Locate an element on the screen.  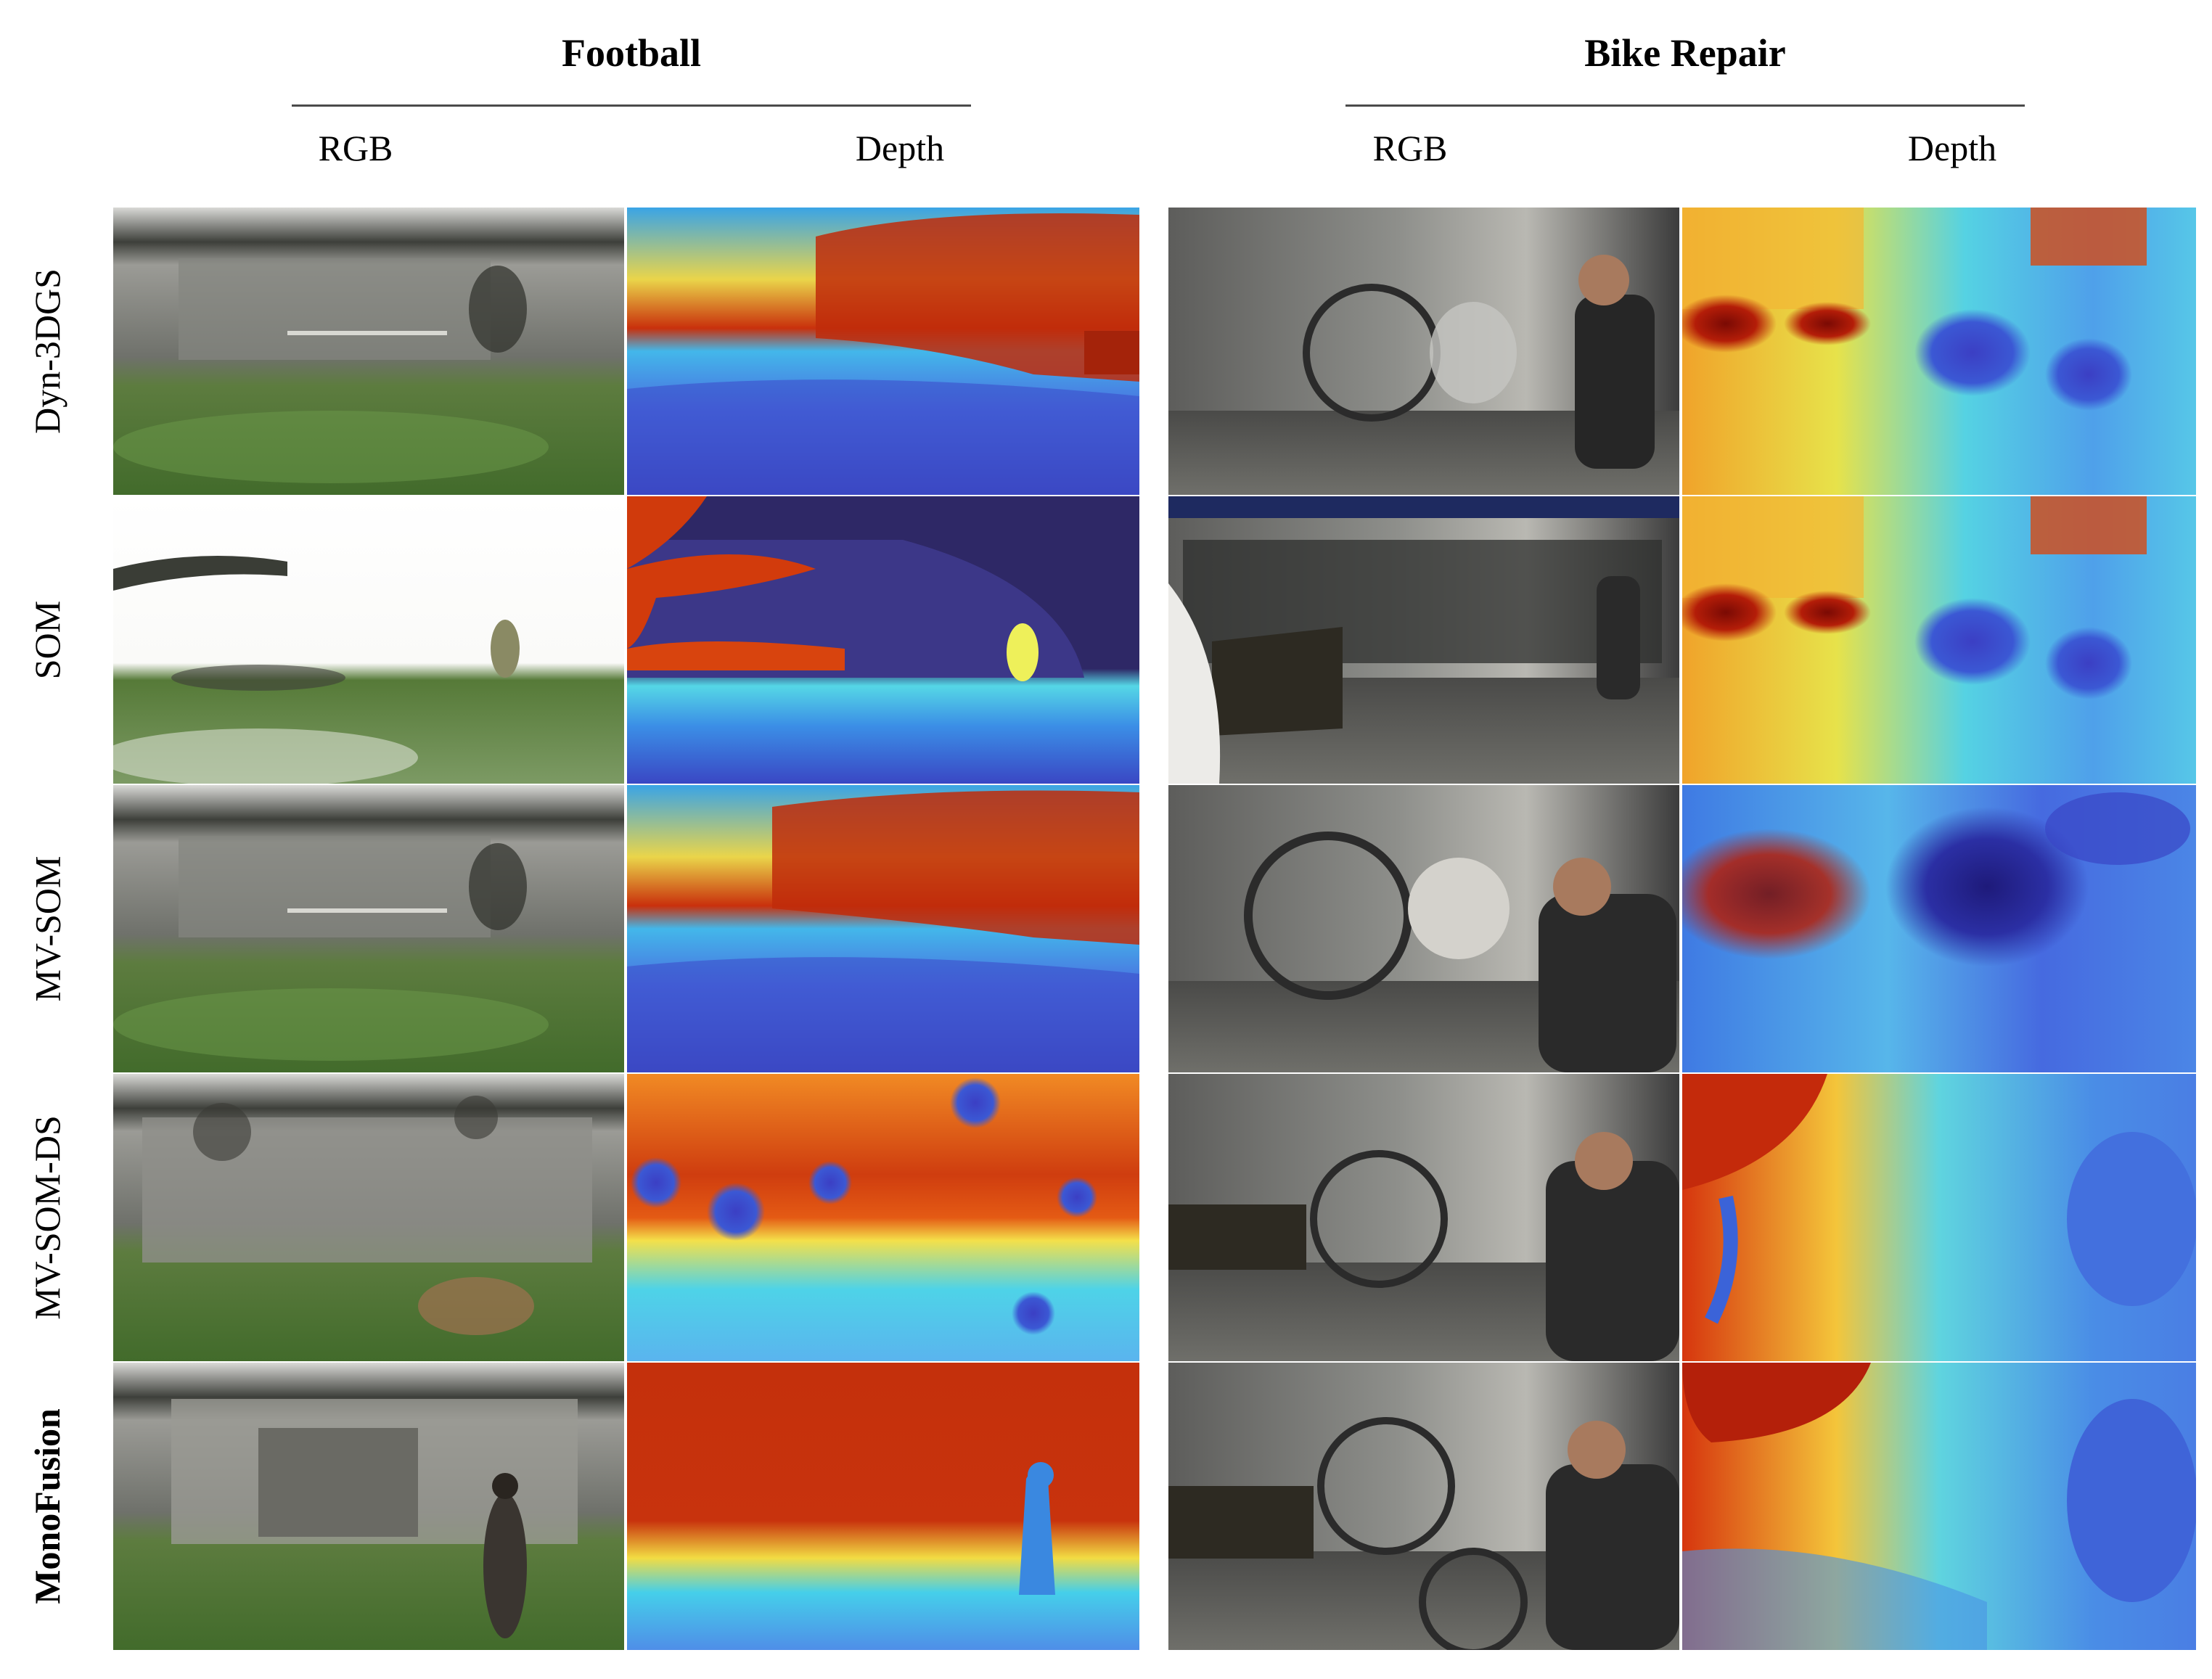
football-rgb-som is located at coordinates (368, 640).